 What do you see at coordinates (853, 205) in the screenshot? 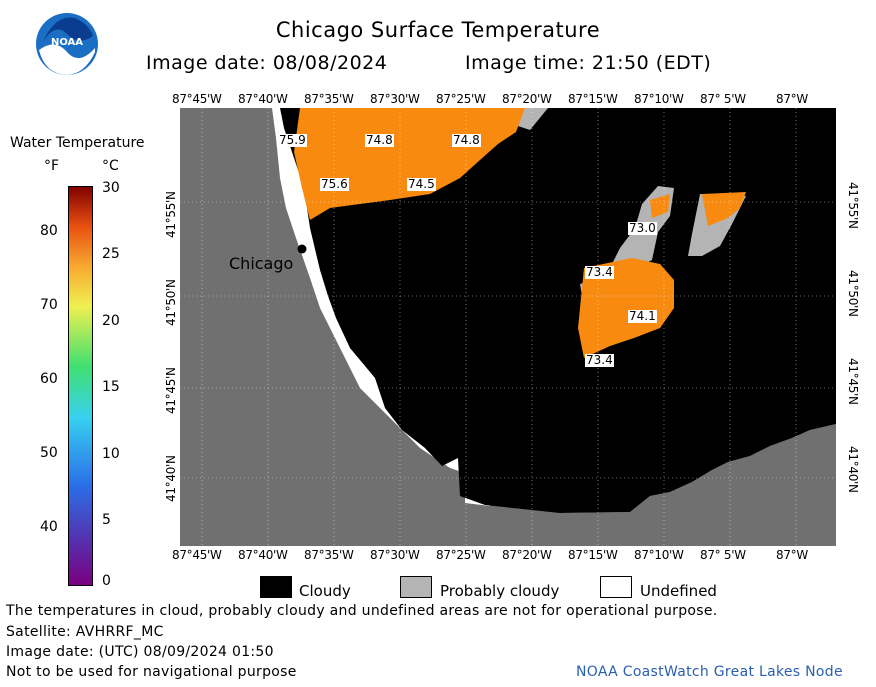
I see `lat-label-right: 41°55'N` at bounding box center [853, 205].